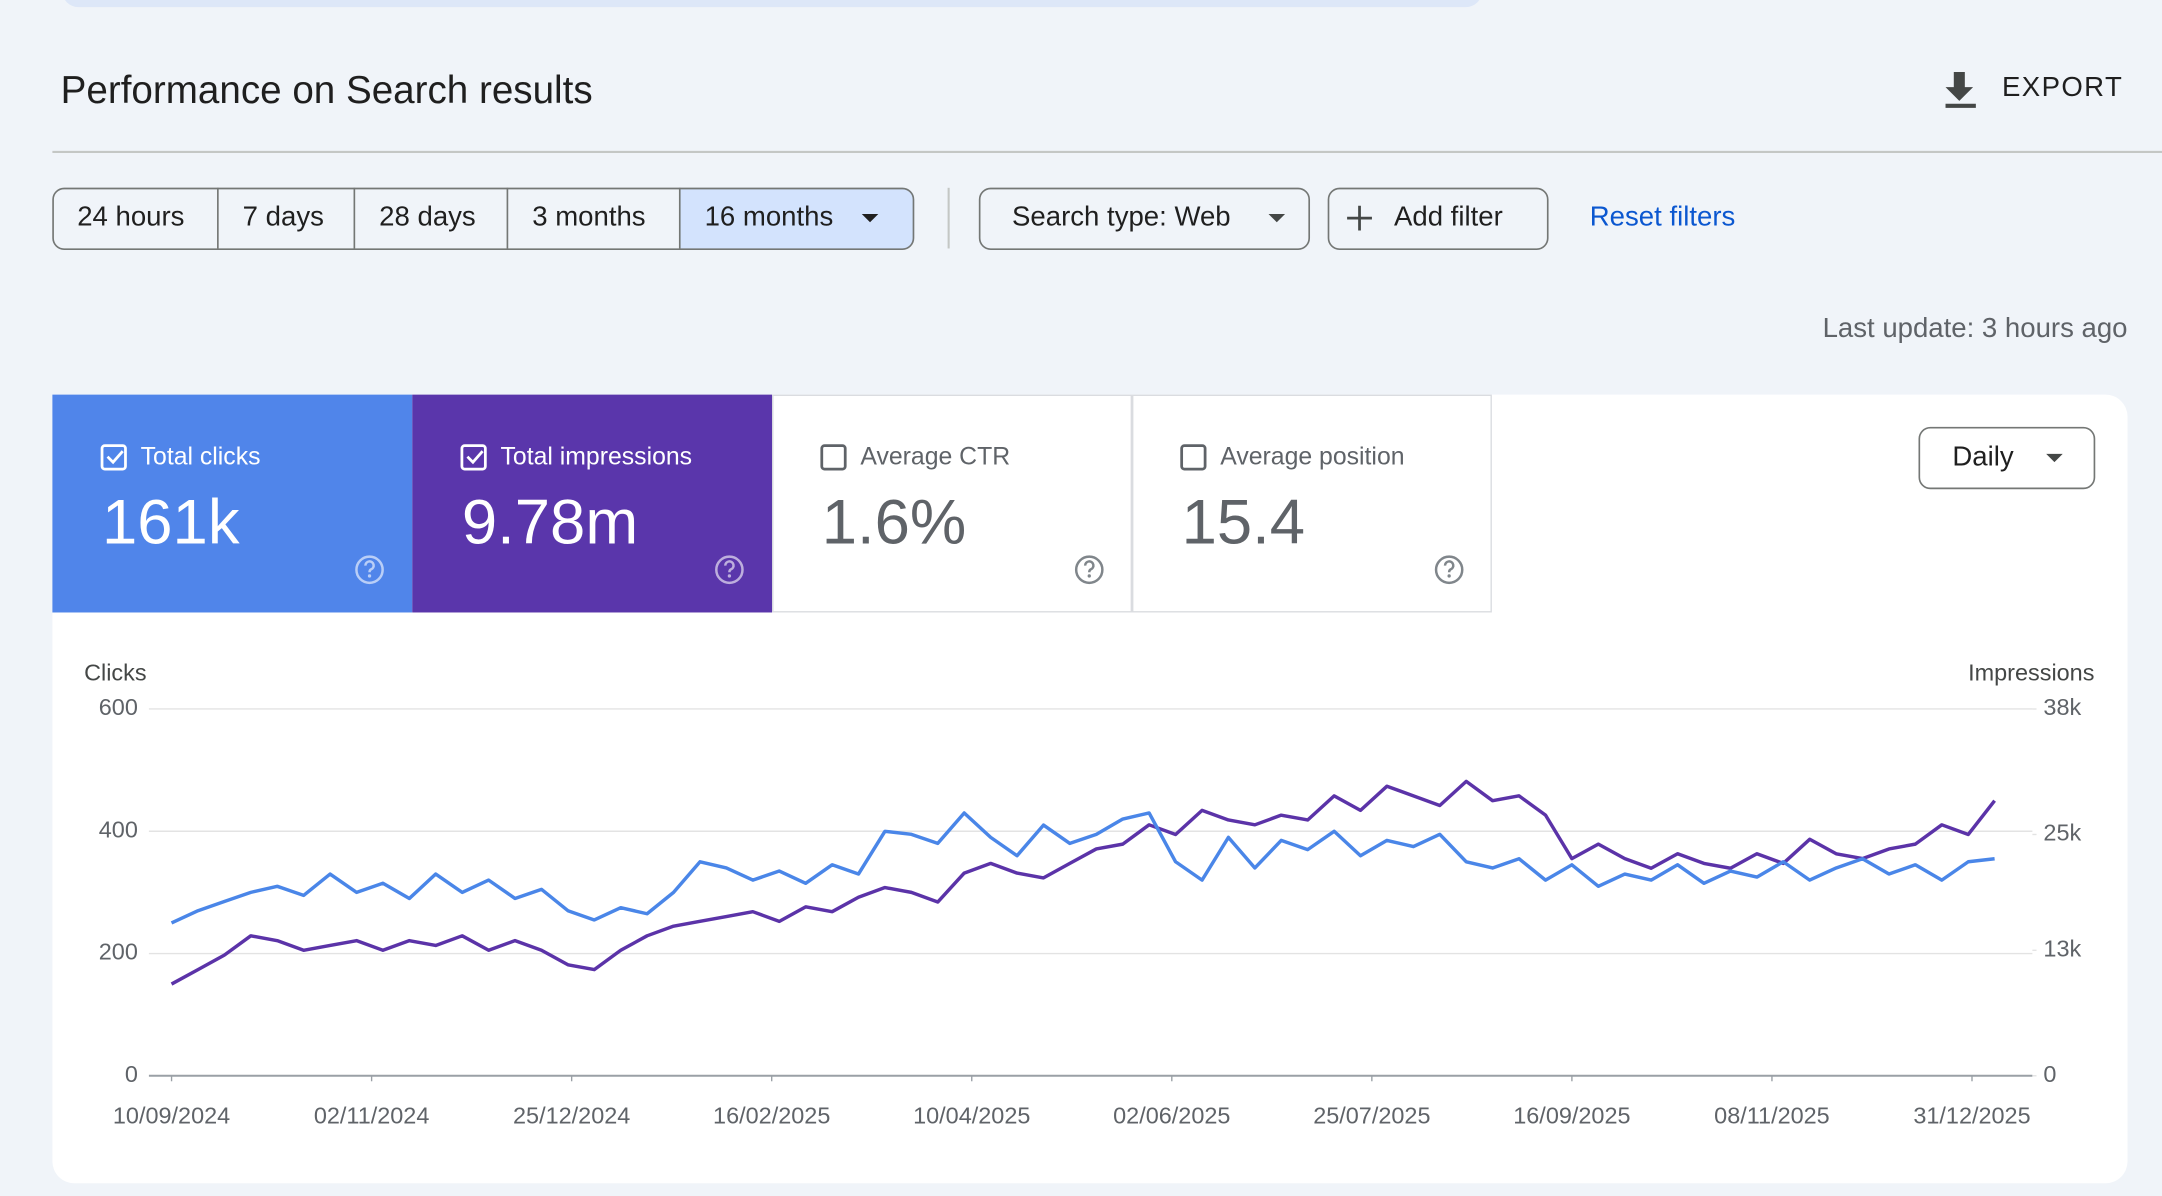  I want to click on x-tick-label: 25/07/2025, so click(1371, 1115).